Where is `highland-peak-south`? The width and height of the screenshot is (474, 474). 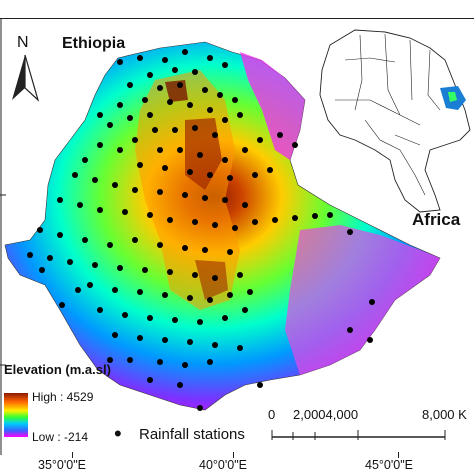
highland-peak-south is located at coordinates (211, 280).